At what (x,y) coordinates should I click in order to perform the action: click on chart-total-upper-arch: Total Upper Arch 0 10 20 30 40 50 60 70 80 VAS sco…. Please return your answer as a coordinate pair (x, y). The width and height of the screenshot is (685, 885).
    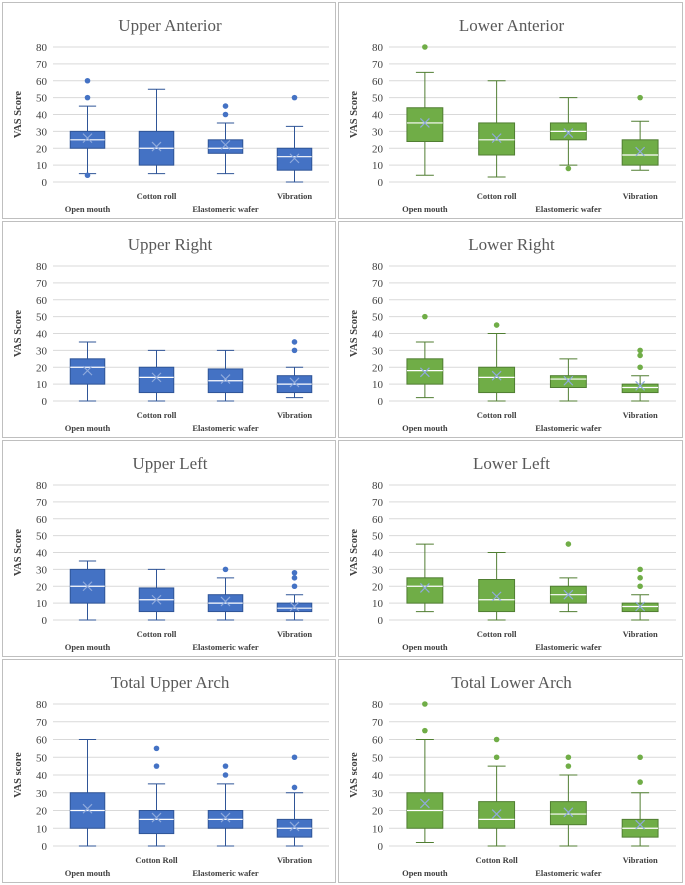
    Looking at the image, I should click on (169, 771).